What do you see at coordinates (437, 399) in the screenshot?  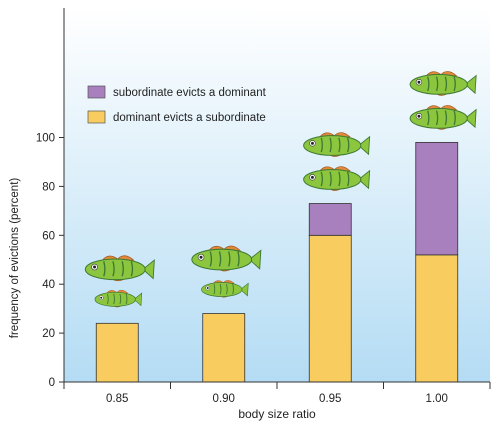 I see `x-tick-label: 1.00` at bounding box center [437, 399].